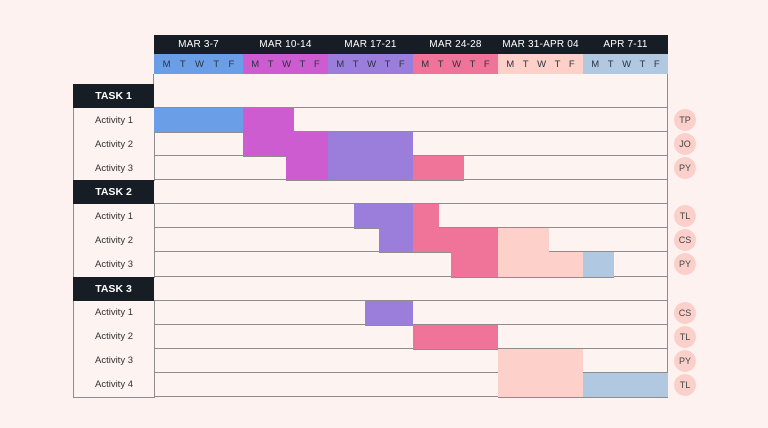 The height and width of the screenshot is (428, 768). I want to click on owner-avatar: PY, so click(685, 264).